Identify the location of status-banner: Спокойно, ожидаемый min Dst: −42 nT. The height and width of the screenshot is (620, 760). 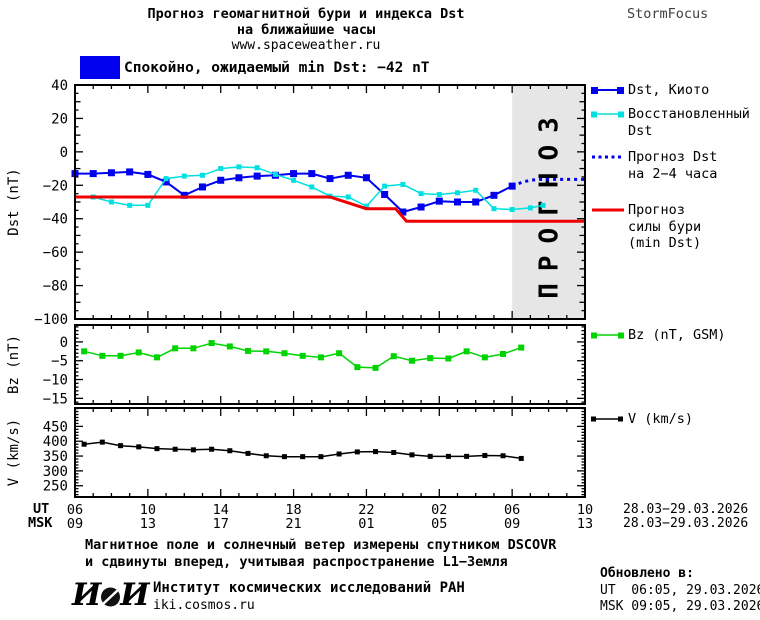
(255, 67).